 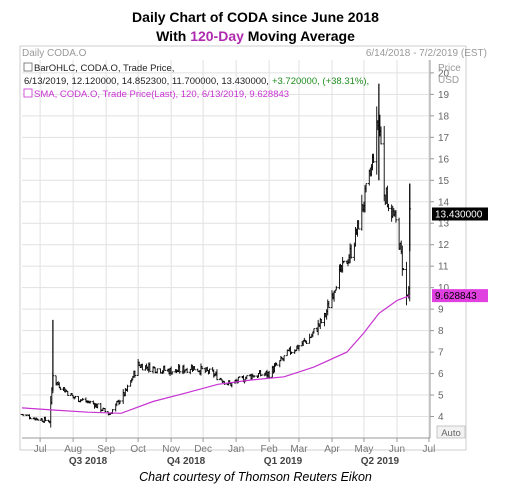 I want to click on subtitle-pre: With, so click(x=173, y=36).